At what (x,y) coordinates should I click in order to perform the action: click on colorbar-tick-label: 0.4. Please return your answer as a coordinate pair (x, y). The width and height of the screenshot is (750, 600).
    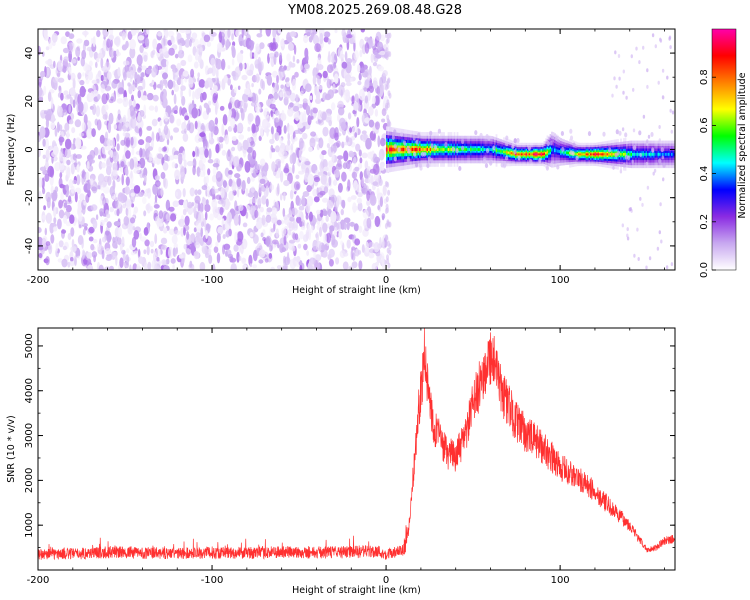
    Looking at the image, I should click on (704, 174).